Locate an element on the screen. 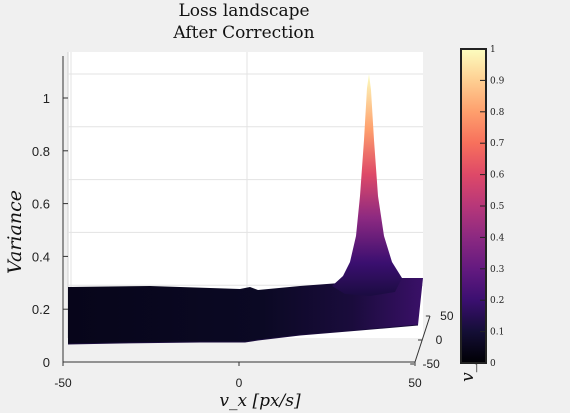 Image resolution: width=570 pixels, height=413 pixels. colorbar-tick-label: 0.1 is located at coordinates (497, 333).